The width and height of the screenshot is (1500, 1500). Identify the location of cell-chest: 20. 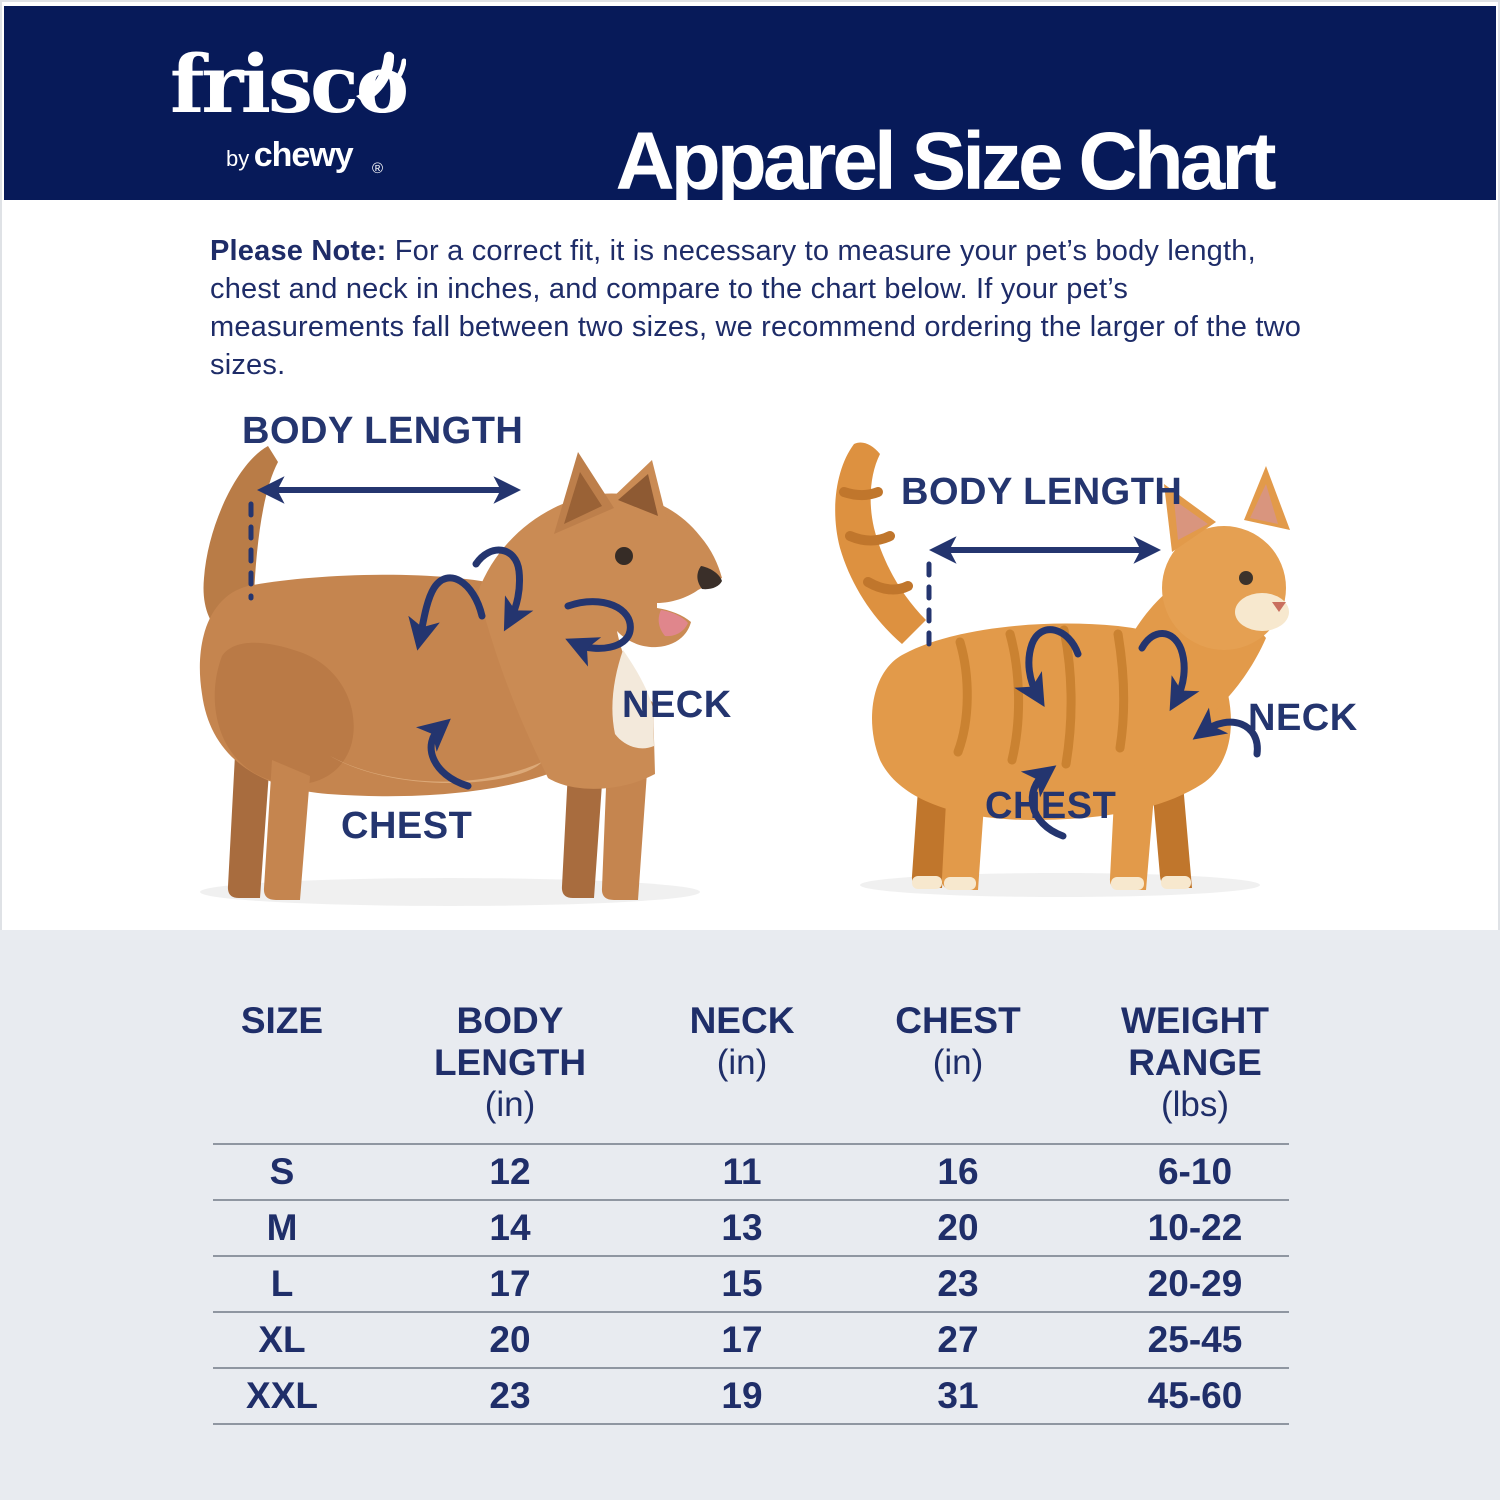
(958, 1227).